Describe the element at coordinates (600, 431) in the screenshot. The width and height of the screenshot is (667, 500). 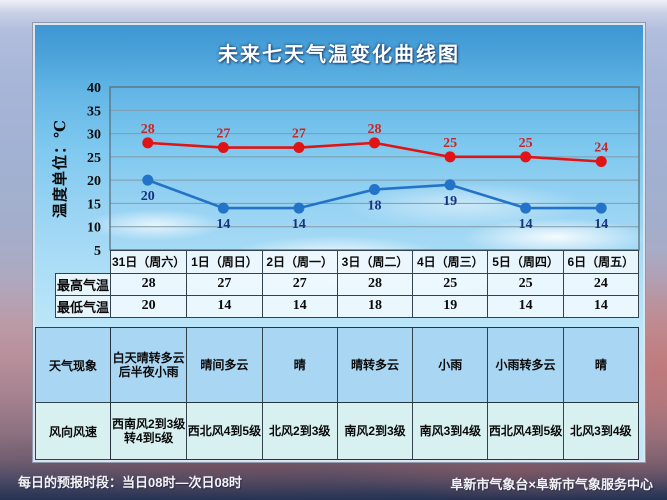
I see `wind-cell: 北风3到4级` at that location.